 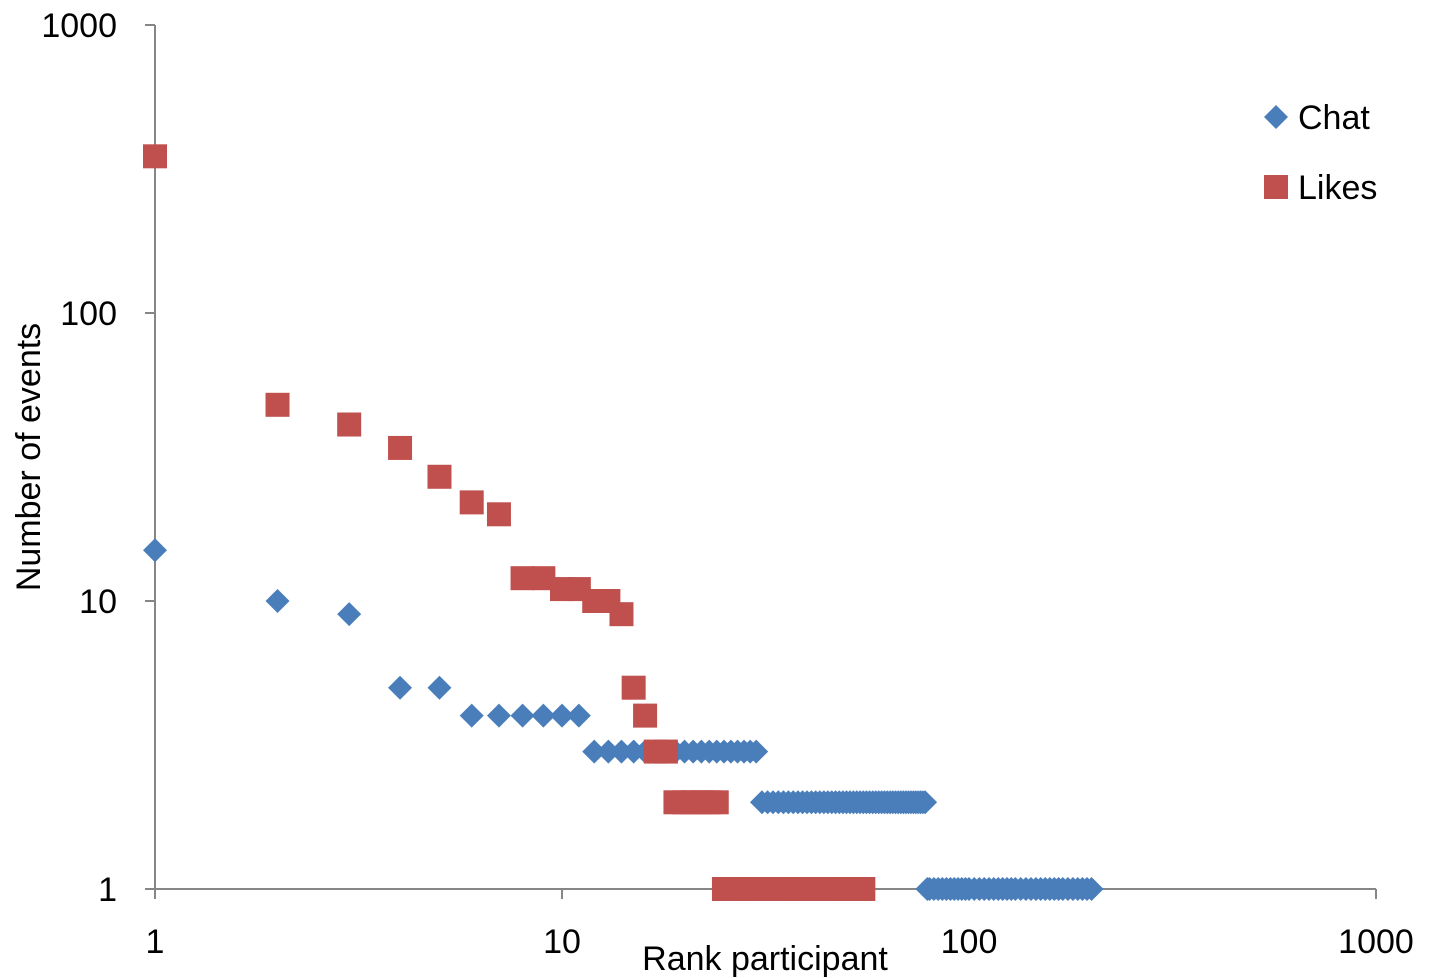 I want to click on x-tick-label: 100, so click(x=969, y=942).